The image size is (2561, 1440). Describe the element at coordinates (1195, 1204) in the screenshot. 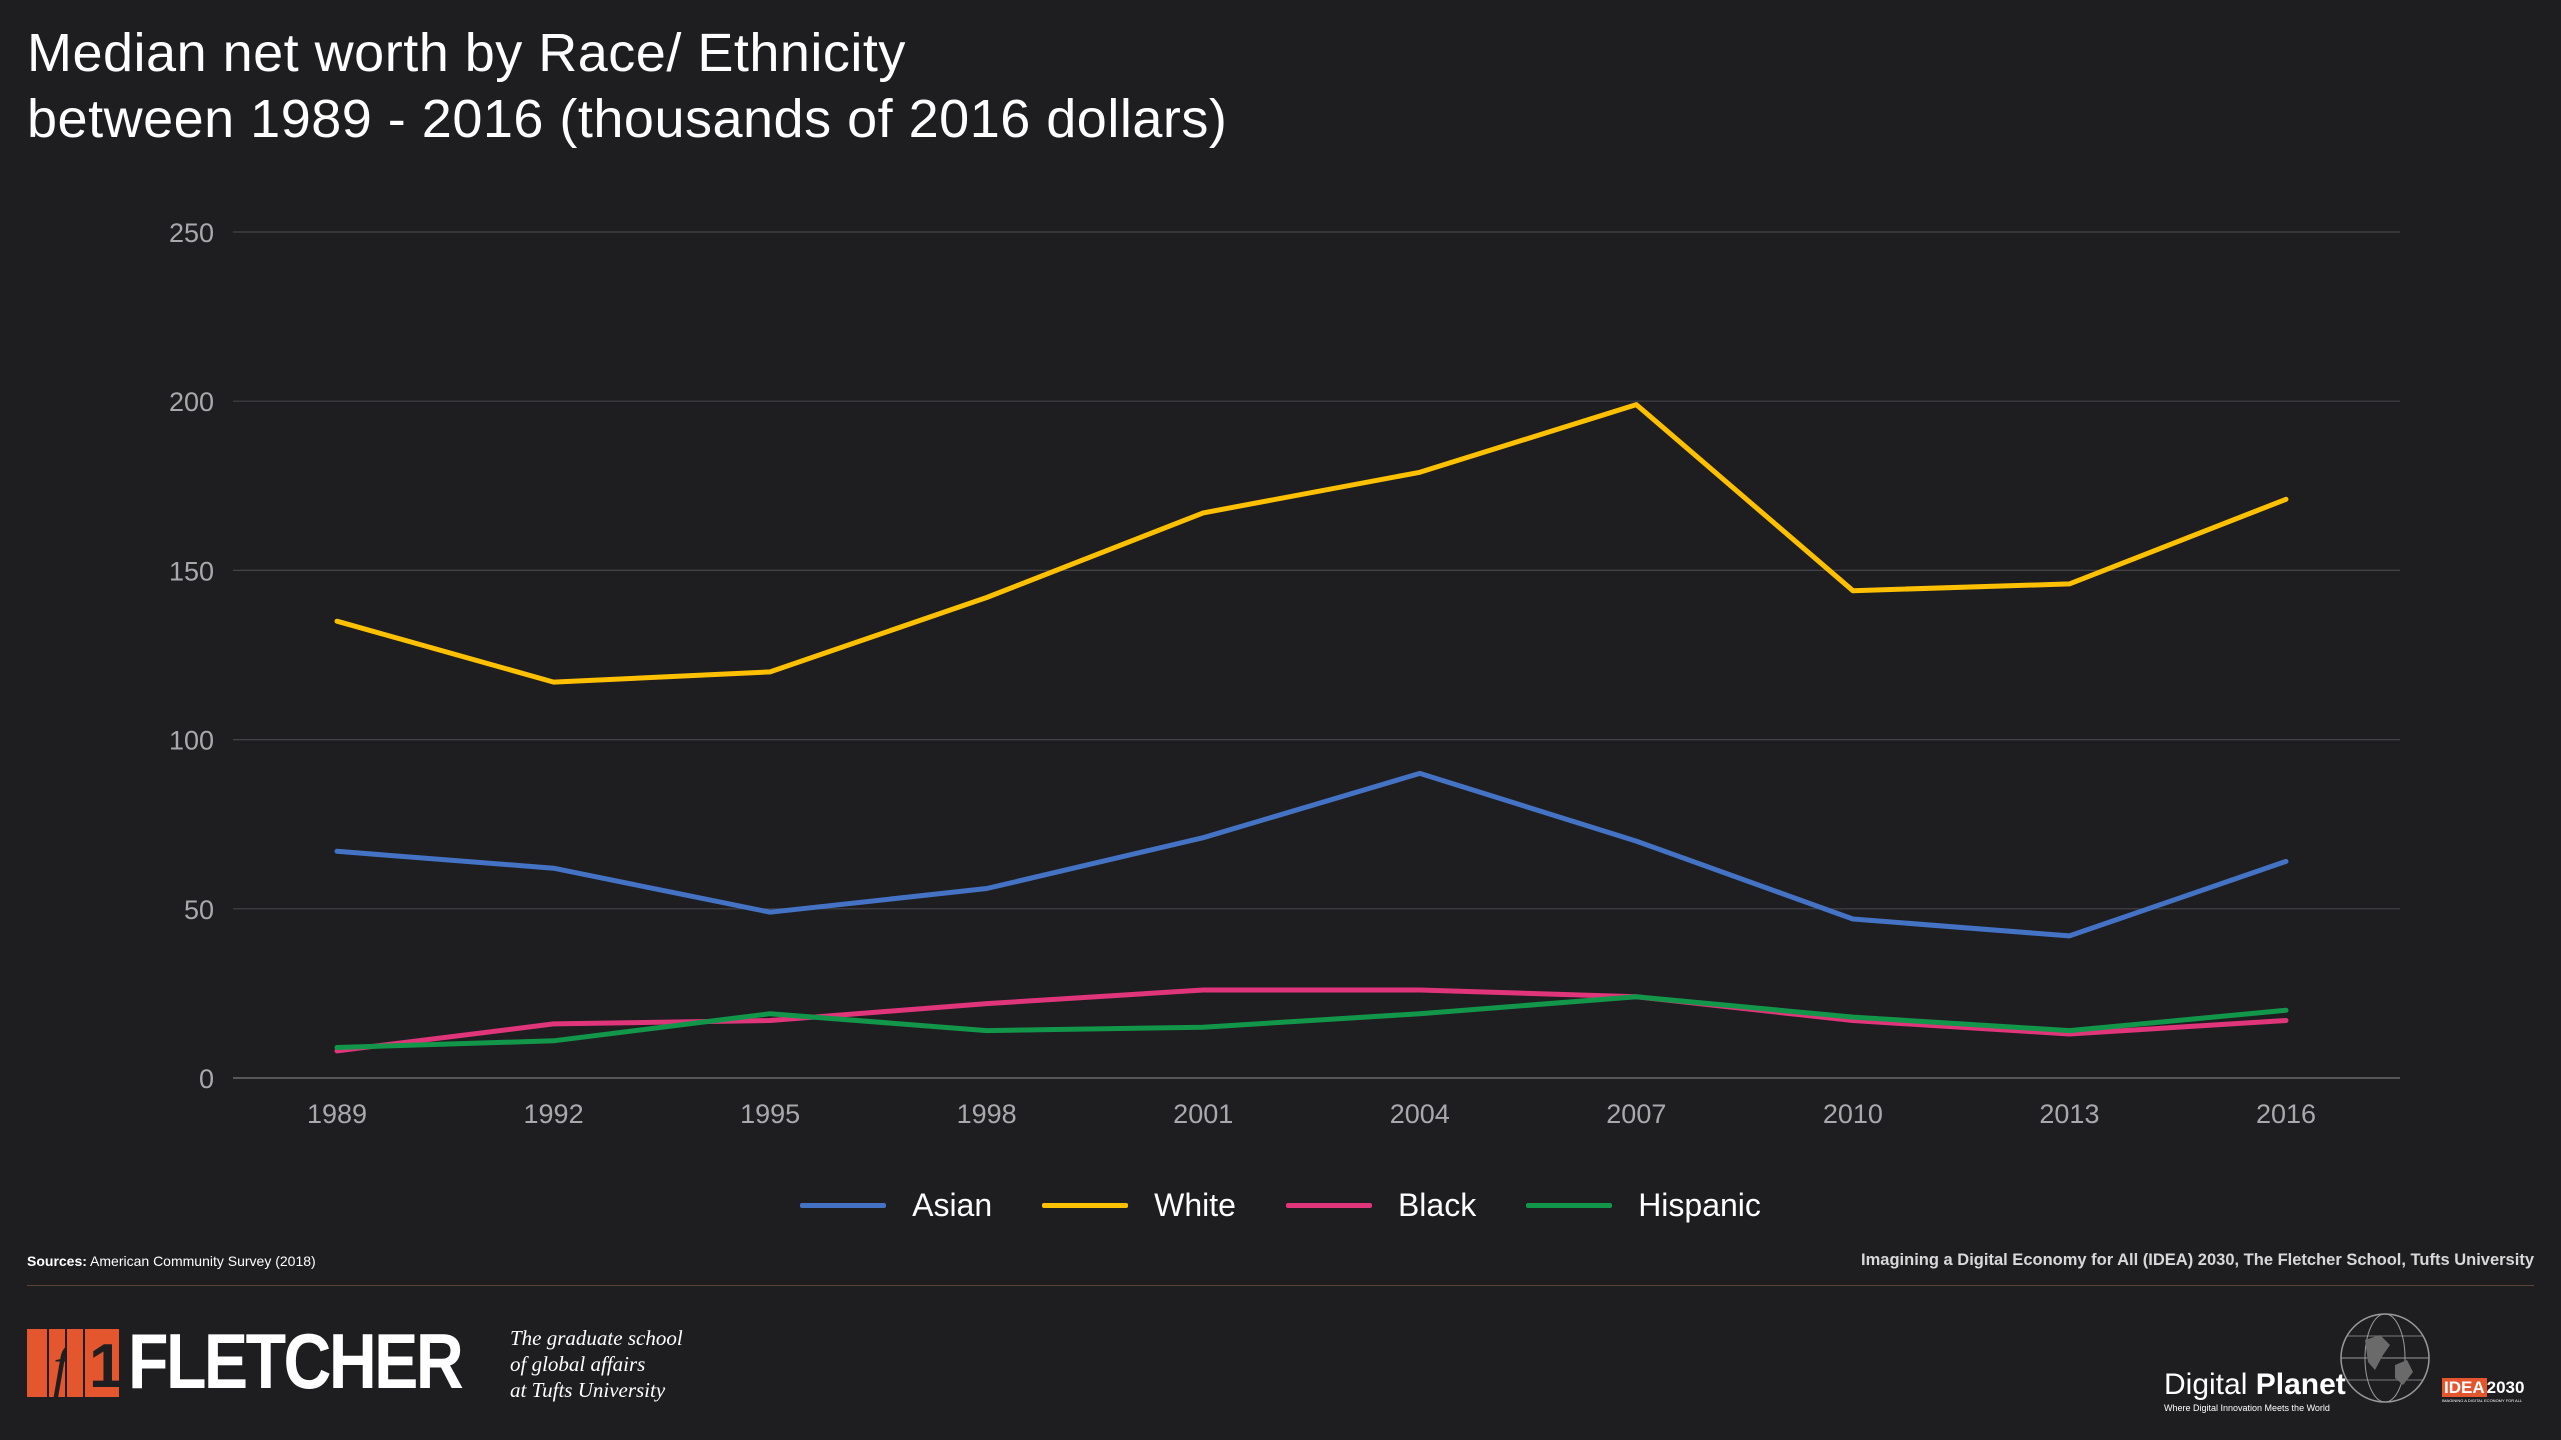

I see `legend-label: White` at that location.